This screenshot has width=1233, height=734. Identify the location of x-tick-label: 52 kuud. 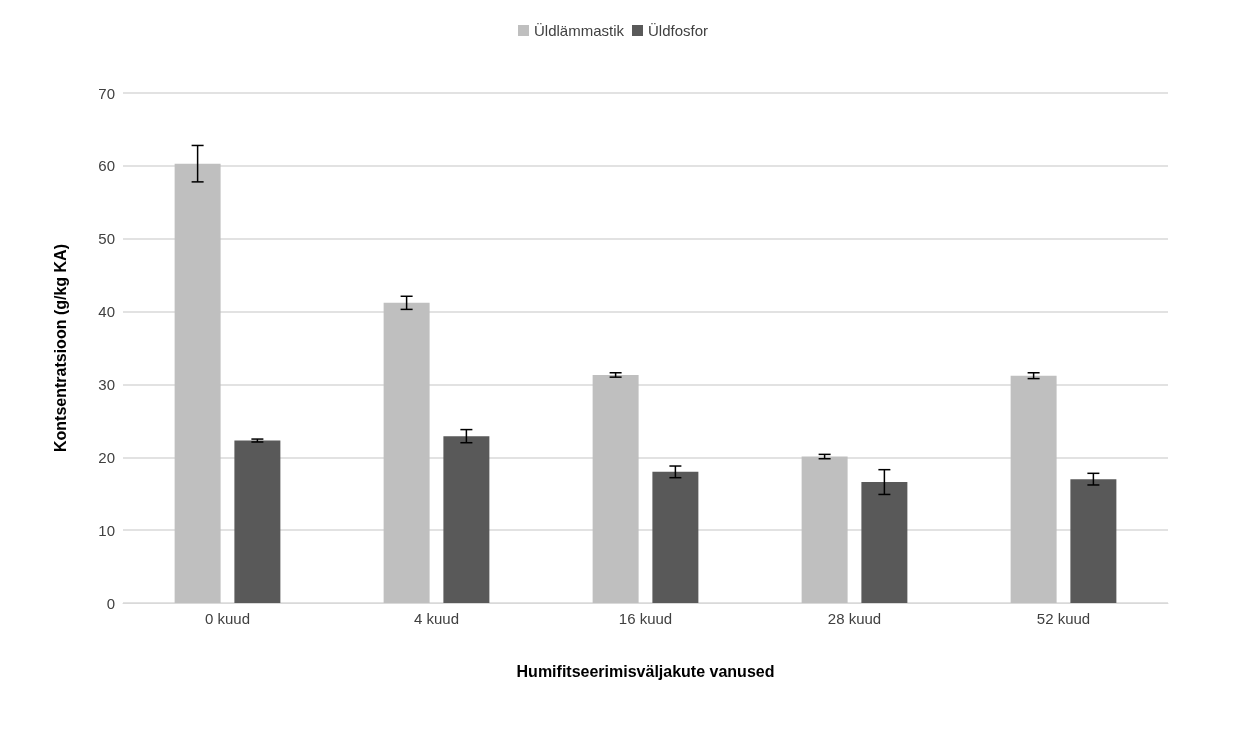
(1063, 618).